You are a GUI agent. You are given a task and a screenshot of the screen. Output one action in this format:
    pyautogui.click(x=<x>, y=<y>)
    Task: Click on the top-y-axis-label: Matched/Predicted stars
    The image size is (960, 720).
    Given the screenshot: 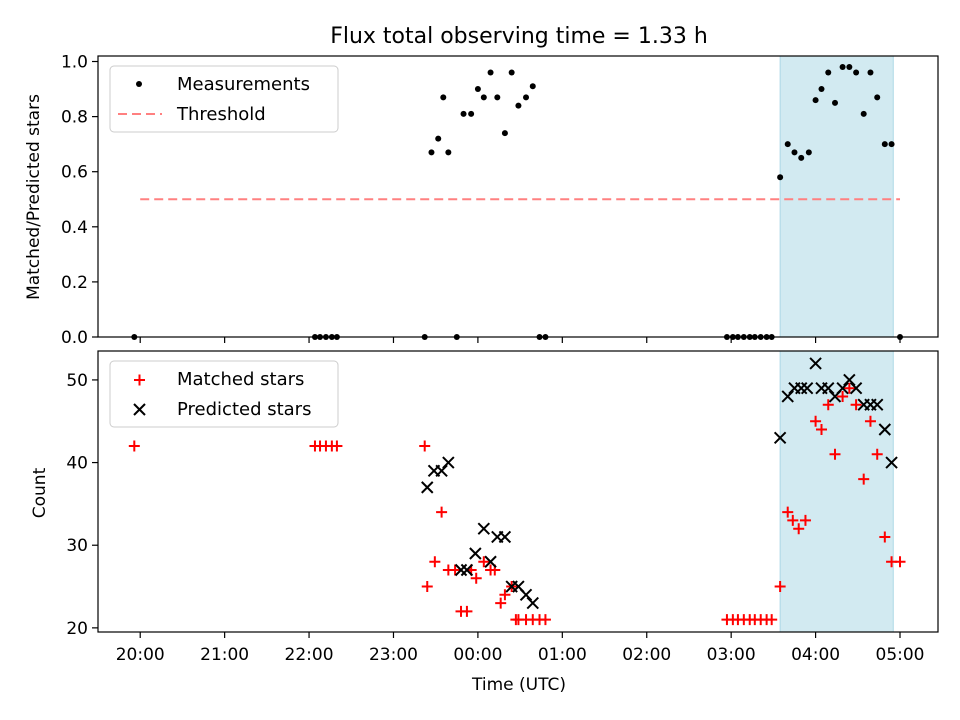 What is the action you would take?
    pyautogui.click(x=34, y=197)
    